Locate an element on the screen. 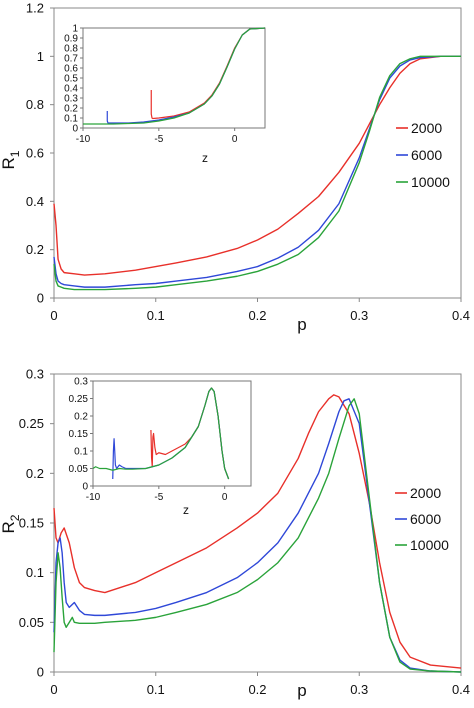 Image resolution: width=474 pixels, height=708 pixels. inset-chart: 00.10.20.30.40.50.60.70.80.91-10 -5 0z is located at coordinates (165, 94).